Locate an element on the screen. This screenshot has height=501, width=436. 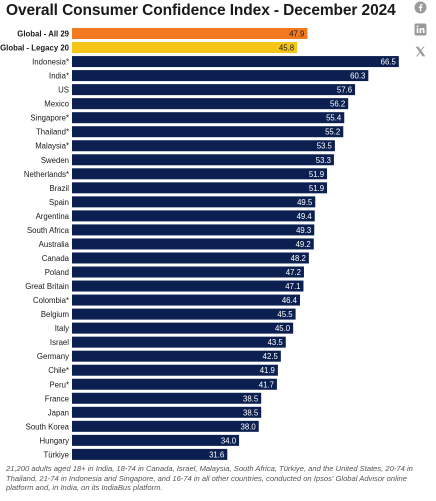
value-label: 49.2 is located at coordinates (303, 244).